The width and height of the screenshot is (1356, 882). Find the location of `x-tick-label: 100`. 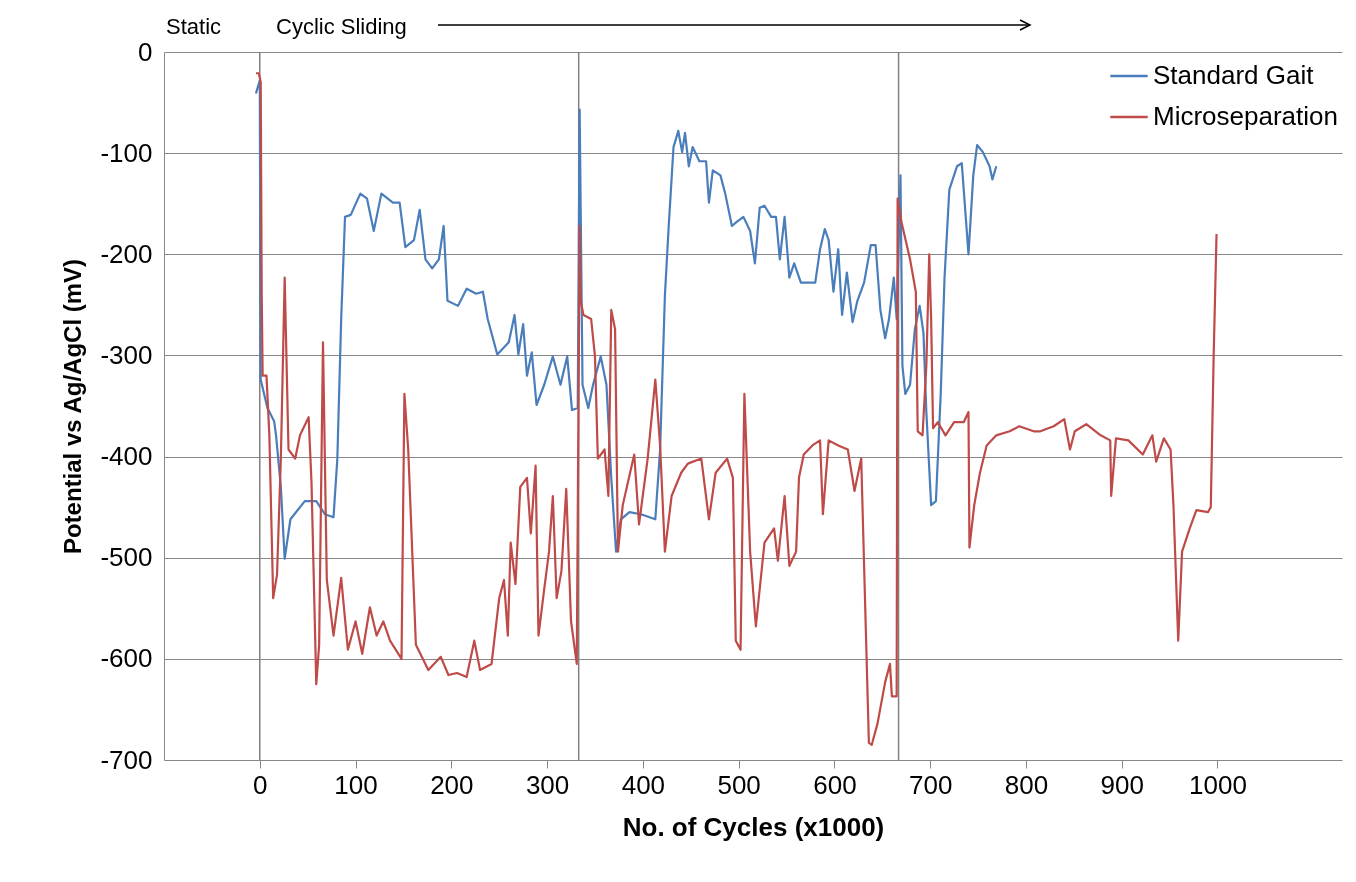

x-tick-label: 100 is located at coordinates (356, 784).